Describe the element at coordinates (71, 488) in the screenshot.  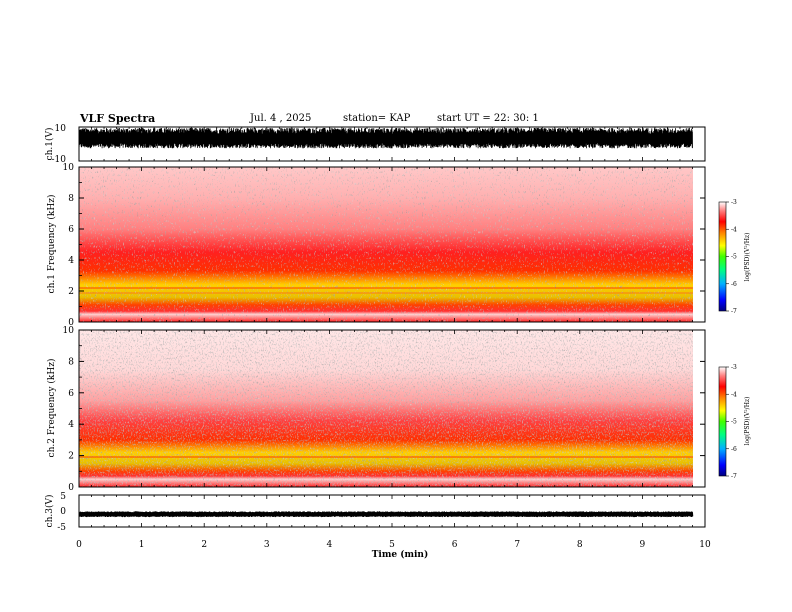
I see `ch2-freq-ytick-label: 0` at that location.